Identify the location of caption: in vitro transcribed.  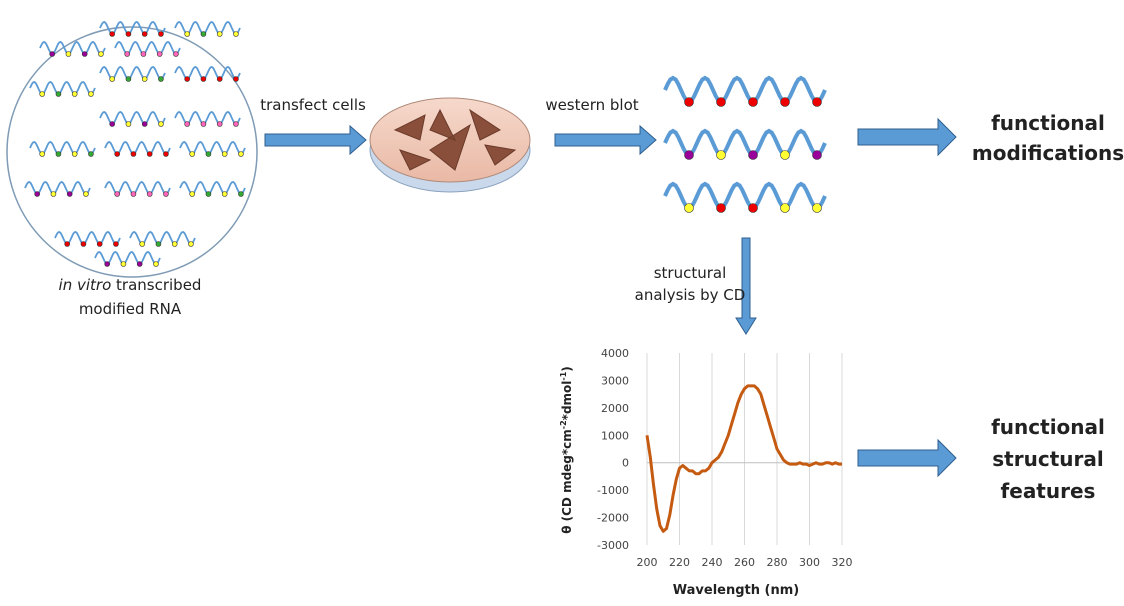
(130, 285).